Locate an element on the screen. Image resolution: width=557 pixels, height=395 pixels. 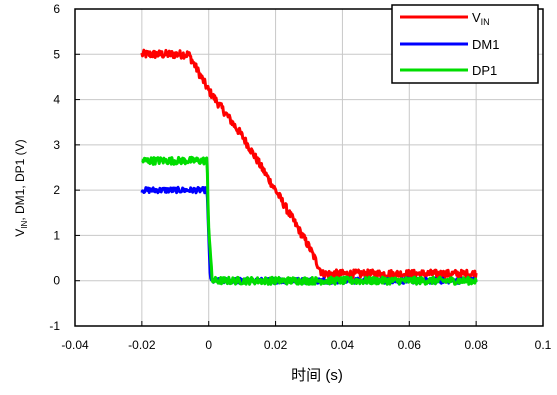
x-tick-label: 0.08 is located at coordinates (476, 345).